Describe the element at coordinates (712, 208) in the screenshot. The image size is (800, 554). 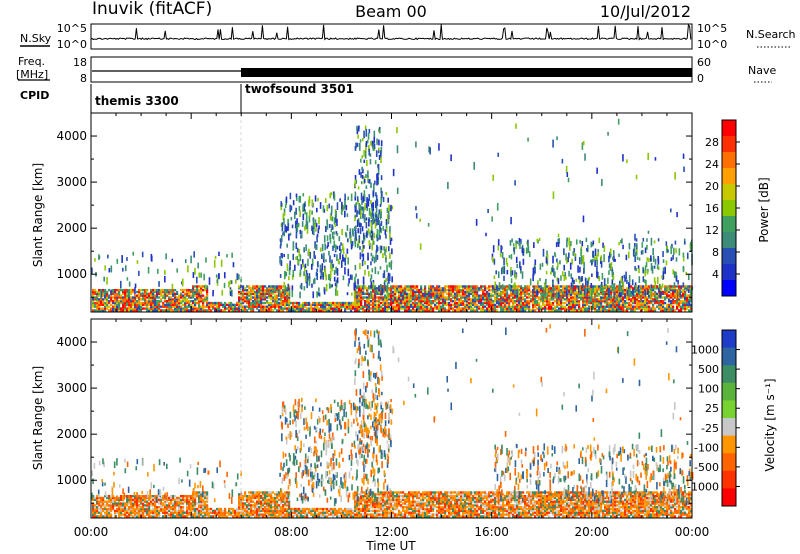
I see `colorbar-tick-label: 16` at that location.